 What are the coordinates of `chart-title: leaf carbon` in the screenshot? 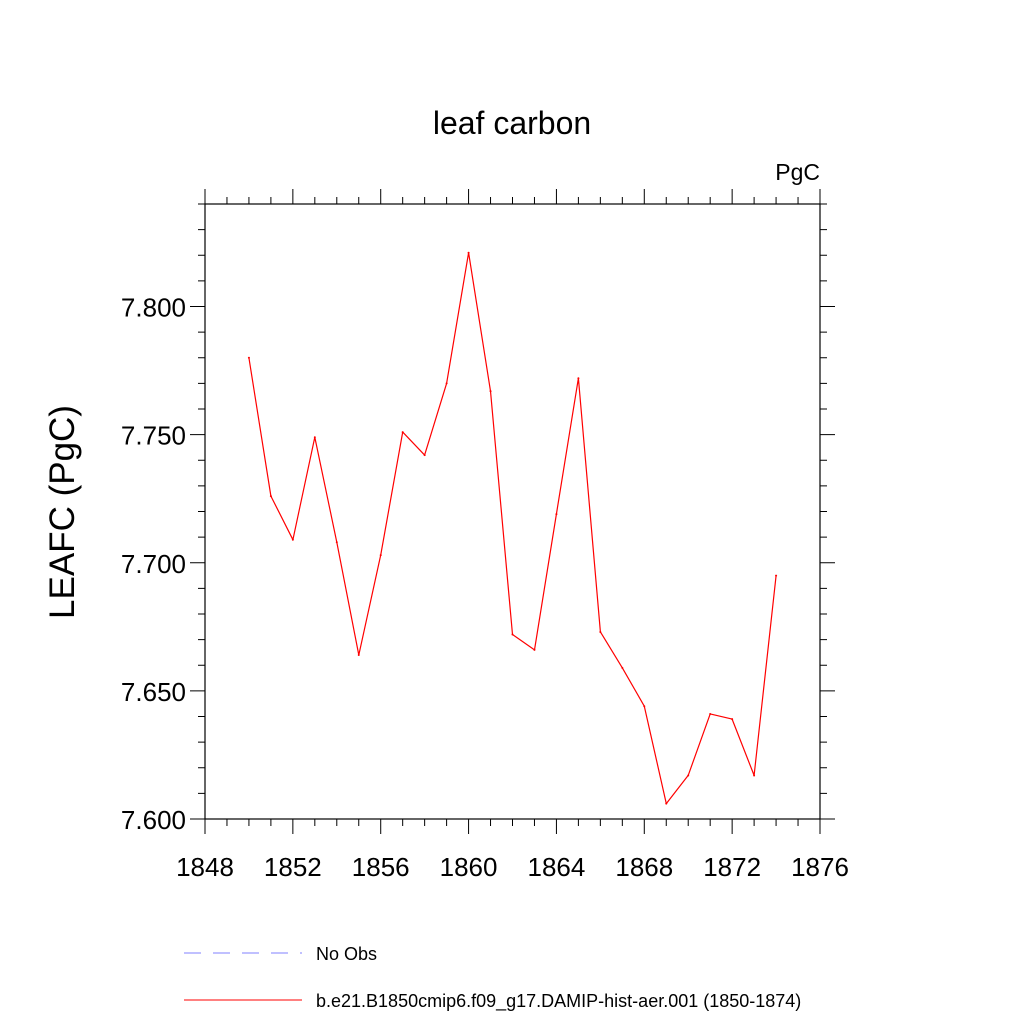 It's located at (512, 123).